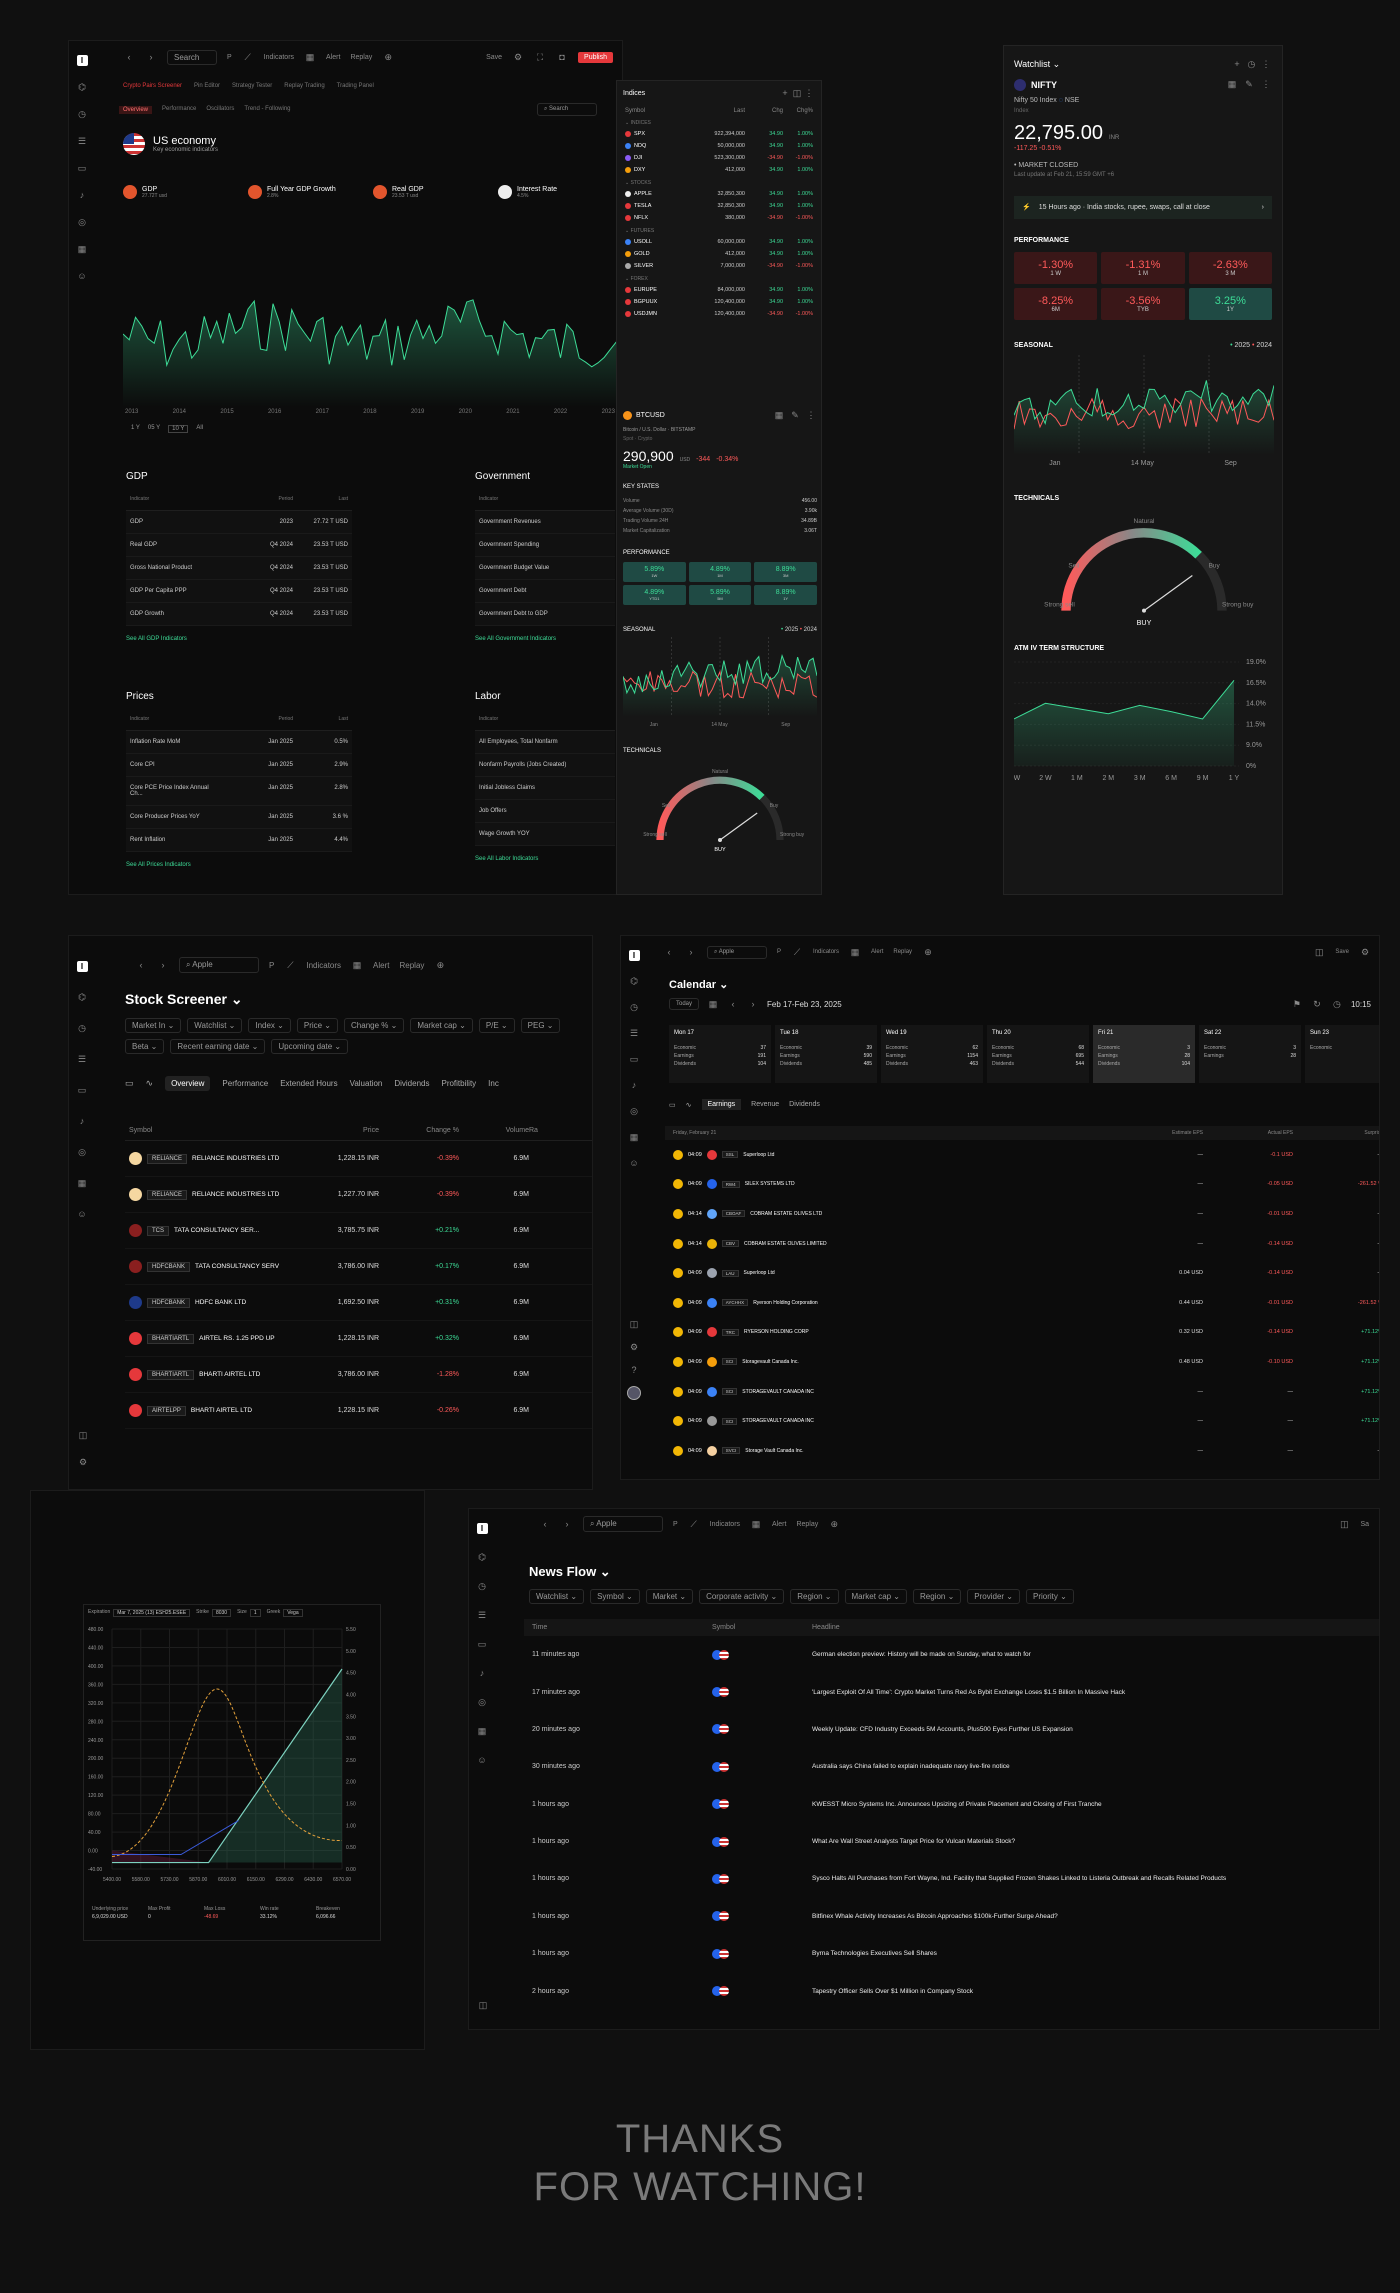  What do you see at coordinates (493, 1083) in the screenshot?
I see `screener-tab: Inc` at bounding box center [493, 1083].